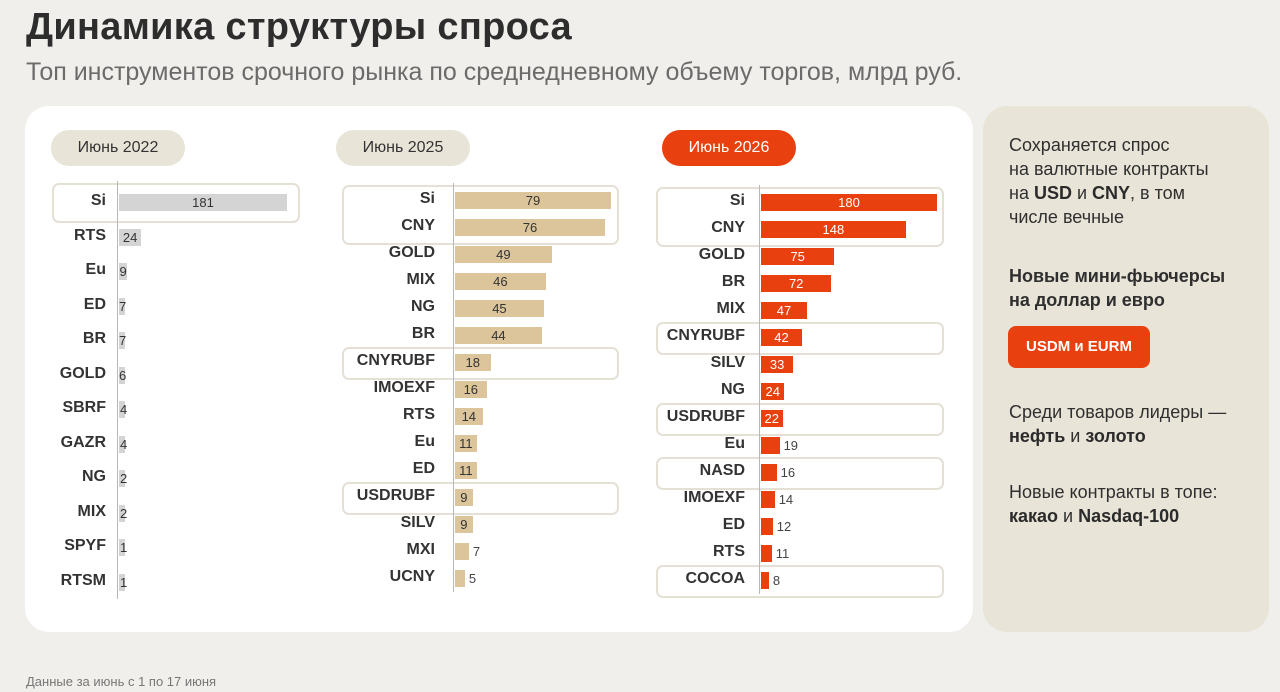 The height and width of the screenshot is (692, 1280). I want to click on category-label-2025: RTS, so click(419, 414).